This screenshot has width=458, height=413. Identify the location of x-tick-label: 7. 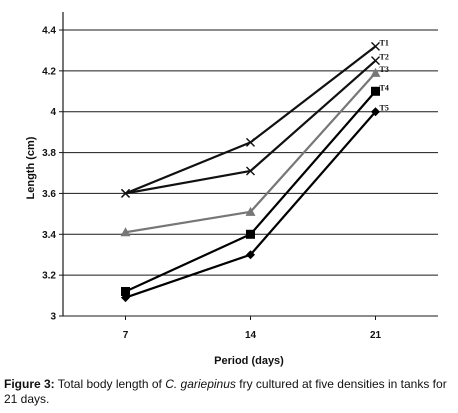
(126, 335).